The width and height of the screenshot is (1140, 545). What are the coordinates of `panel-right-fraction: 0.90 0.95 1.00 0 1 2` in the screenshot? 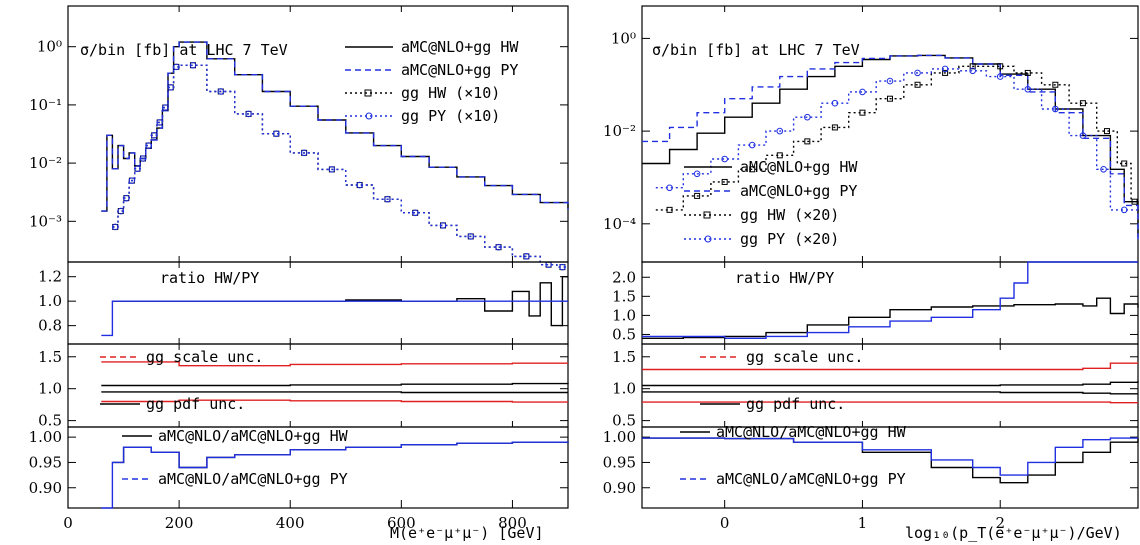 It's located at (871, 479).